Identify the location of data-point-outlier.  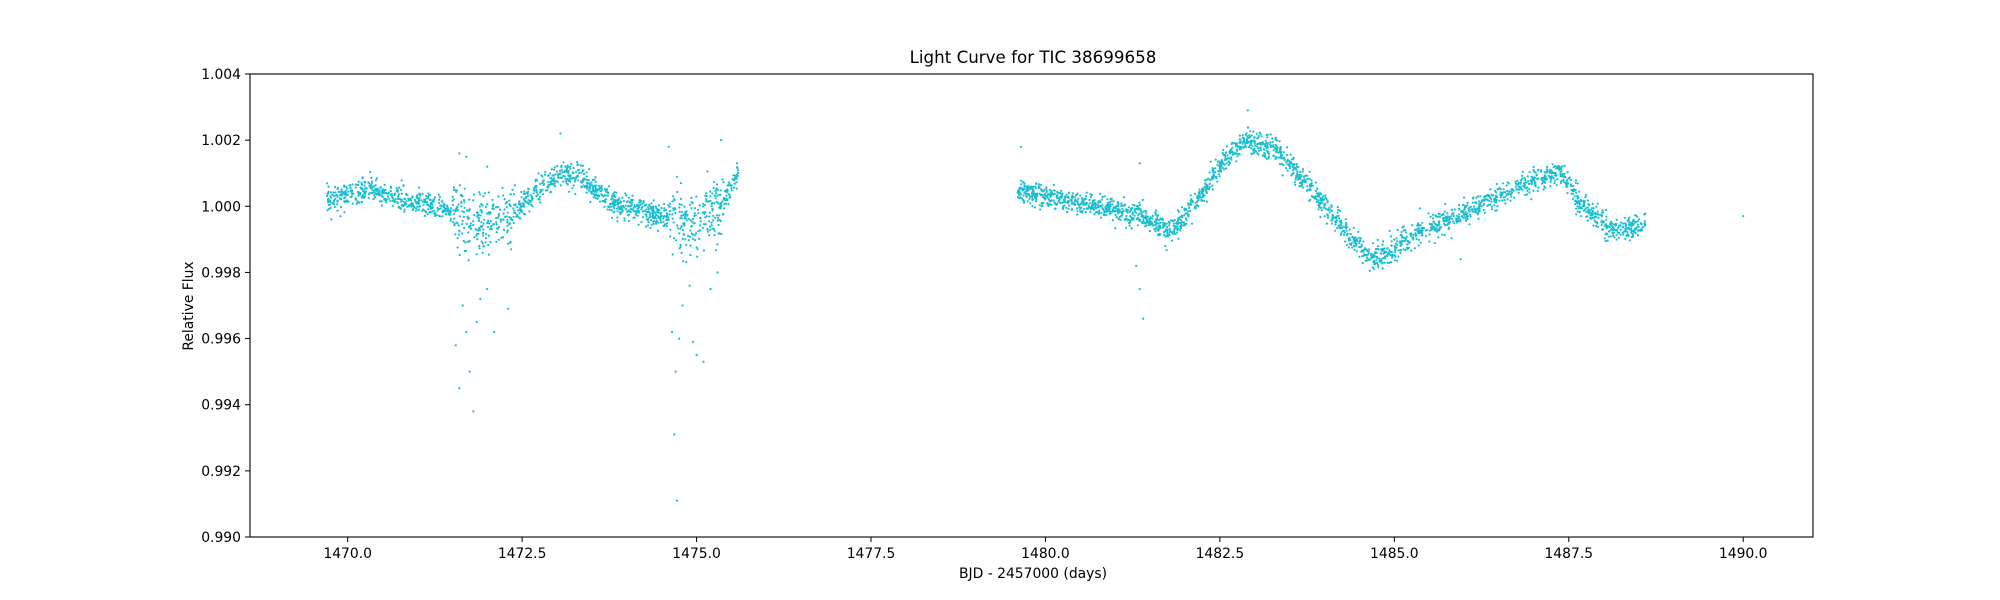
(466, 156).